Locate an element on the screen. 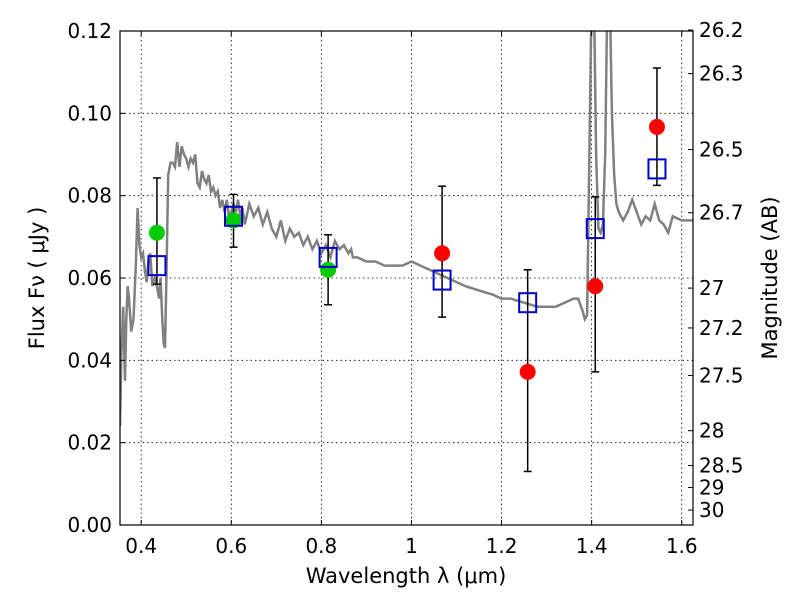 Image resolution: width=800 pixels, height=600 pixels. x-axis-label: Wavelength λ (μm) is located at coordinates (406, 576).